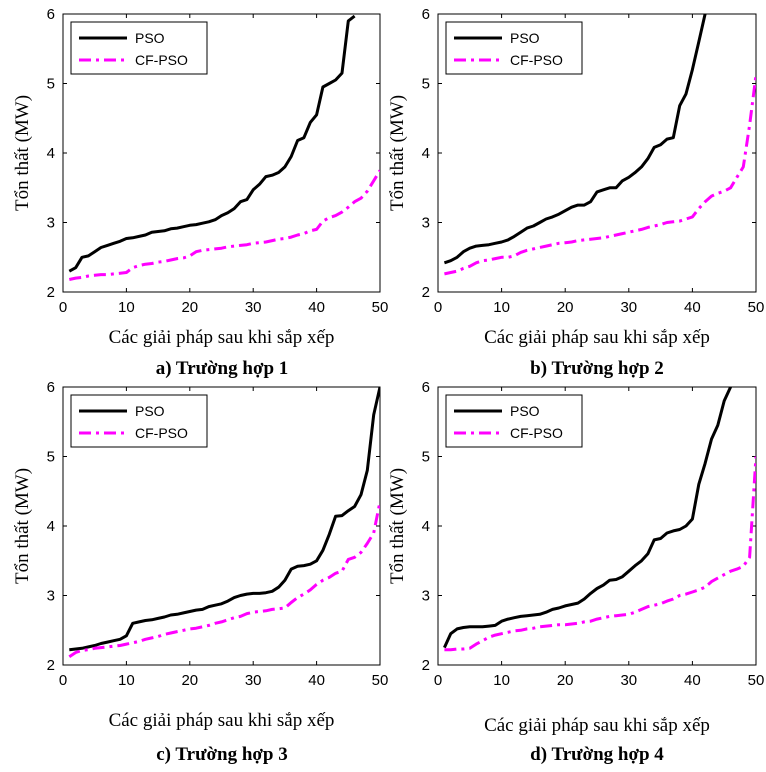 The height and width of the screenshot is (772, 766). I want to click on panel-caption: a) Trường hợp 1, so click(222, 368).